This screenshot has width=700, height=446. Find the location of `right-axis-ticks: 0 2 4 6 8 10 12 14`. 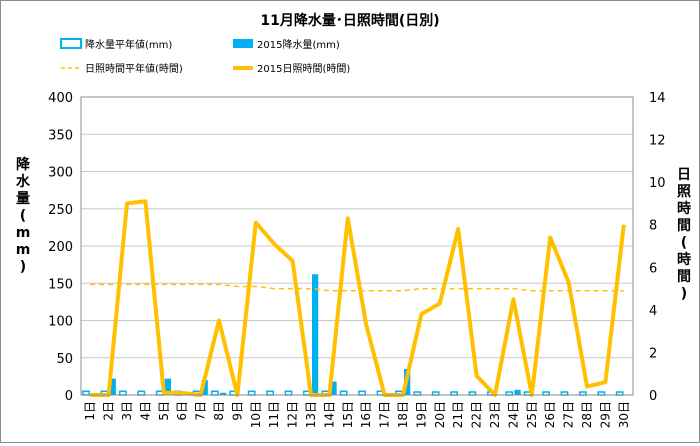

right-axis-ticks: 0 2 4 6 8 10 12 14 is located at coordinates (657, 247).